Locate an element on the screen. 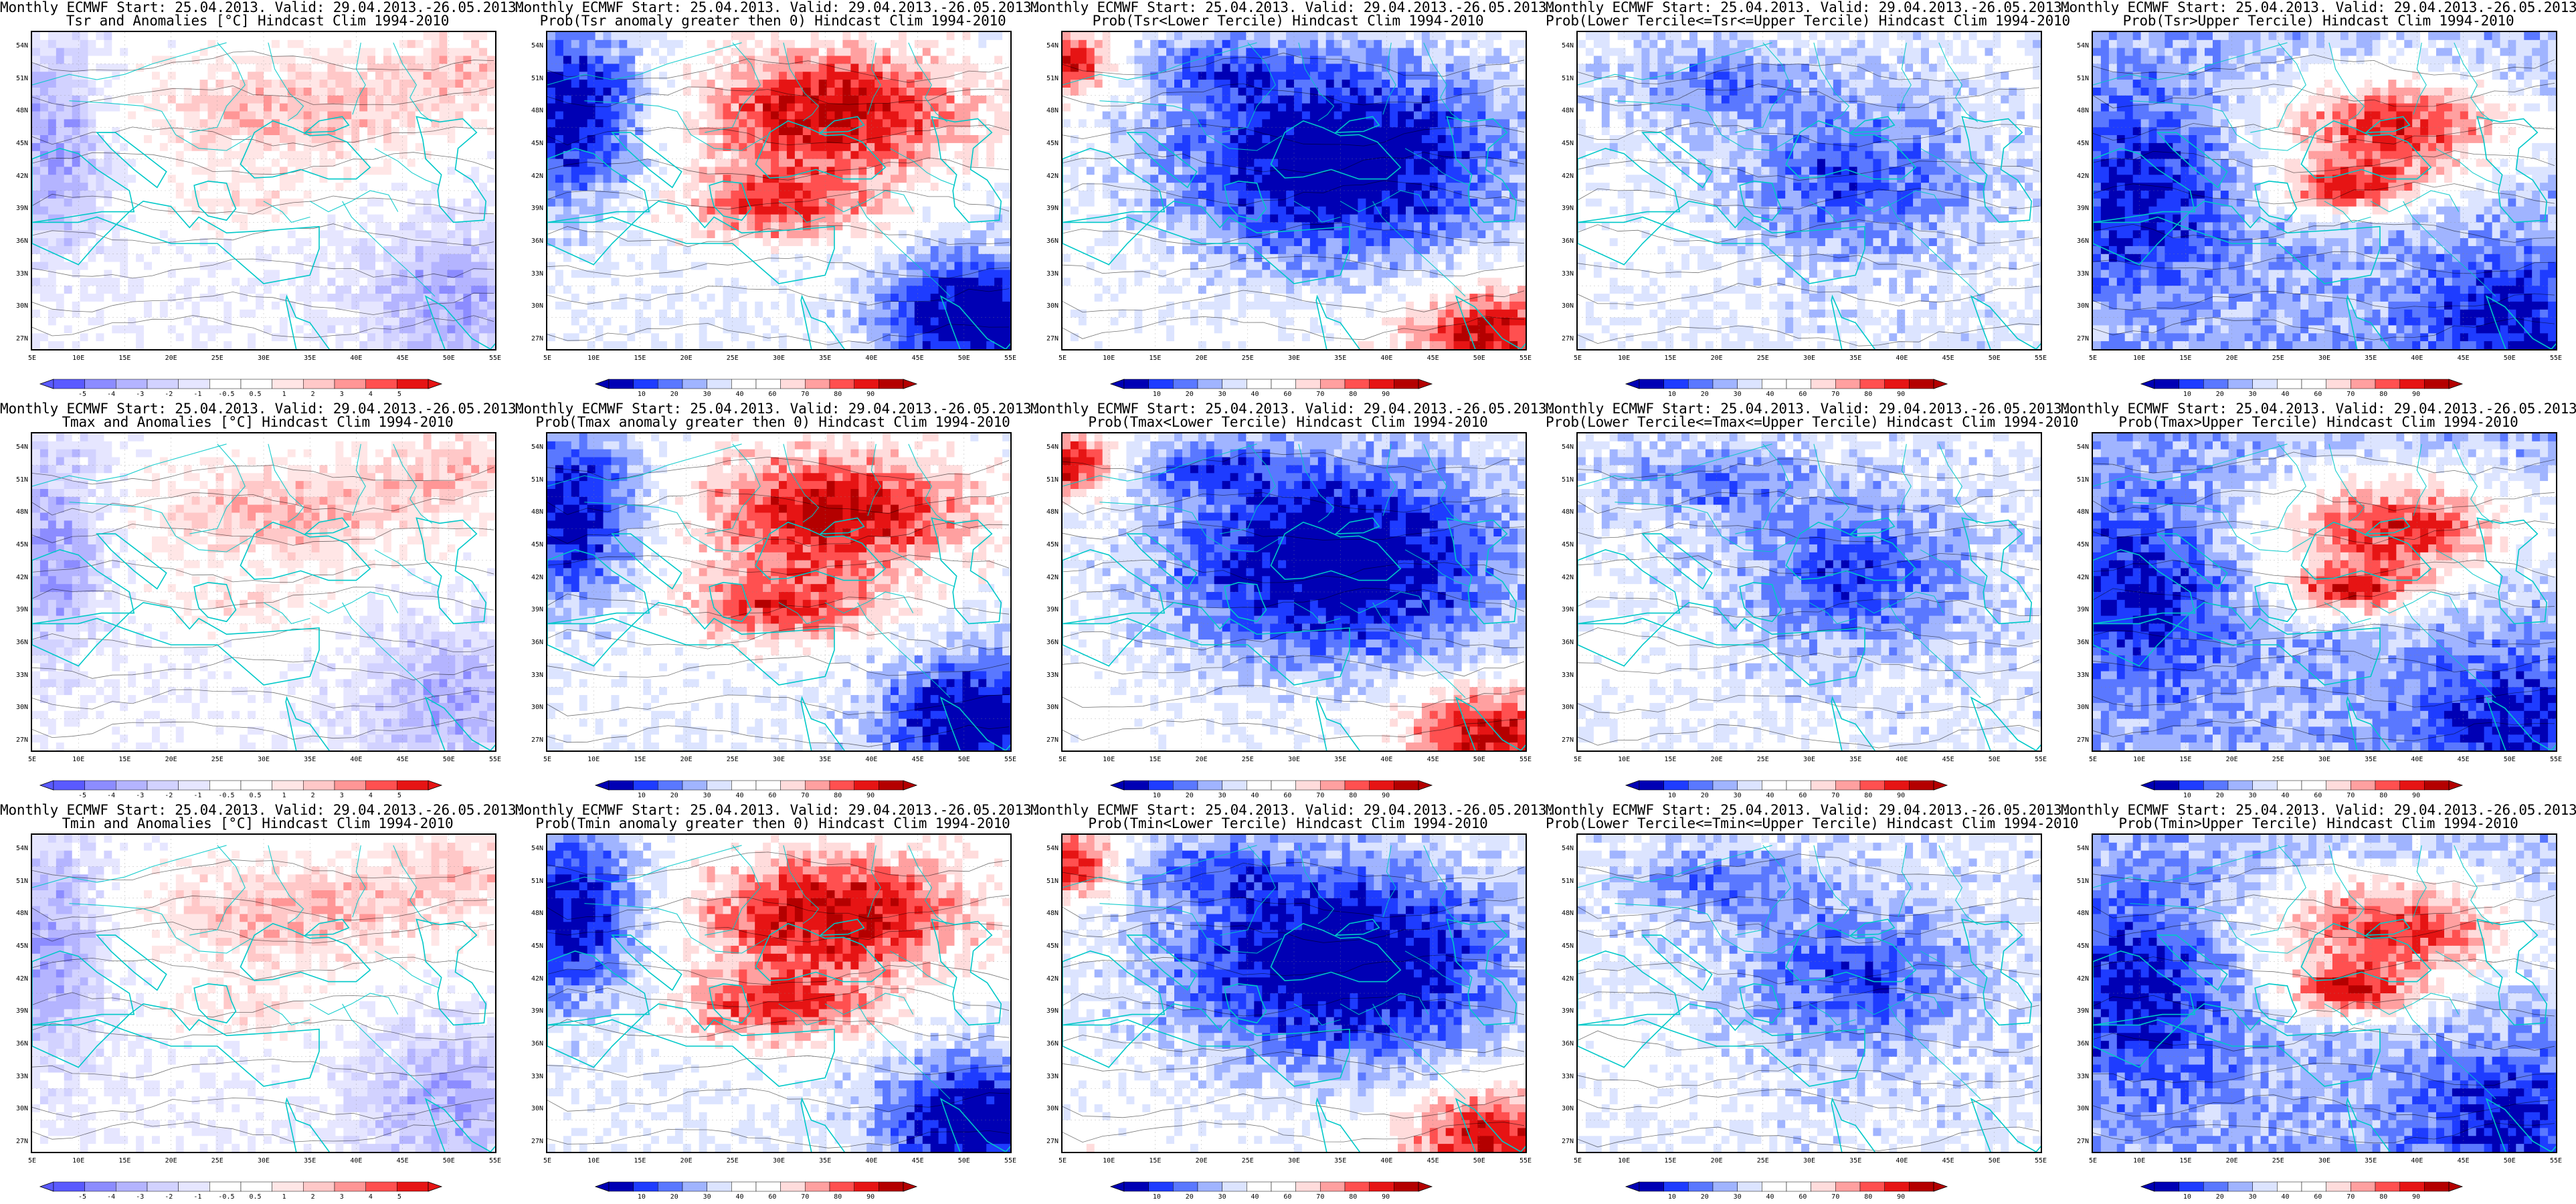  colorbar-tick-label: 30 is located at coordinates (1222, 795).